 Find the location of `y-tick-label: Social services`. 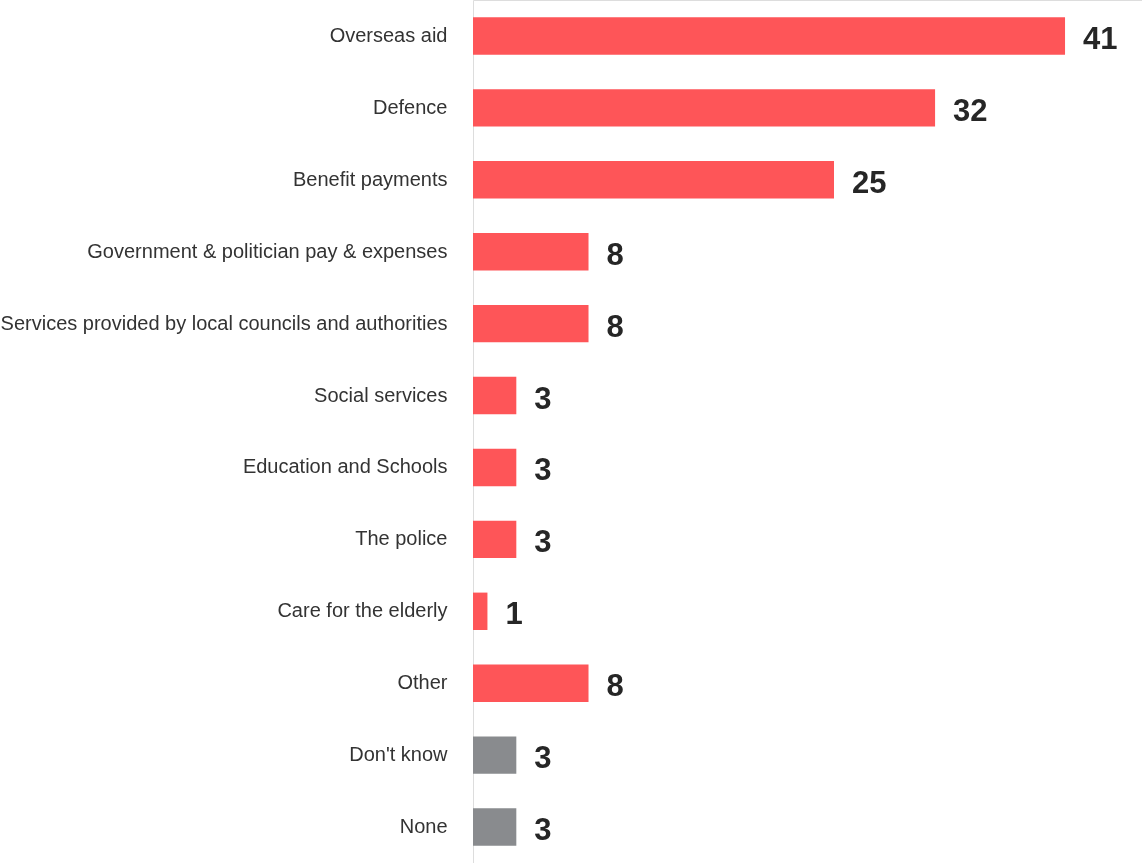

y-tick-label: Social services is located at coordinates (381, 394).